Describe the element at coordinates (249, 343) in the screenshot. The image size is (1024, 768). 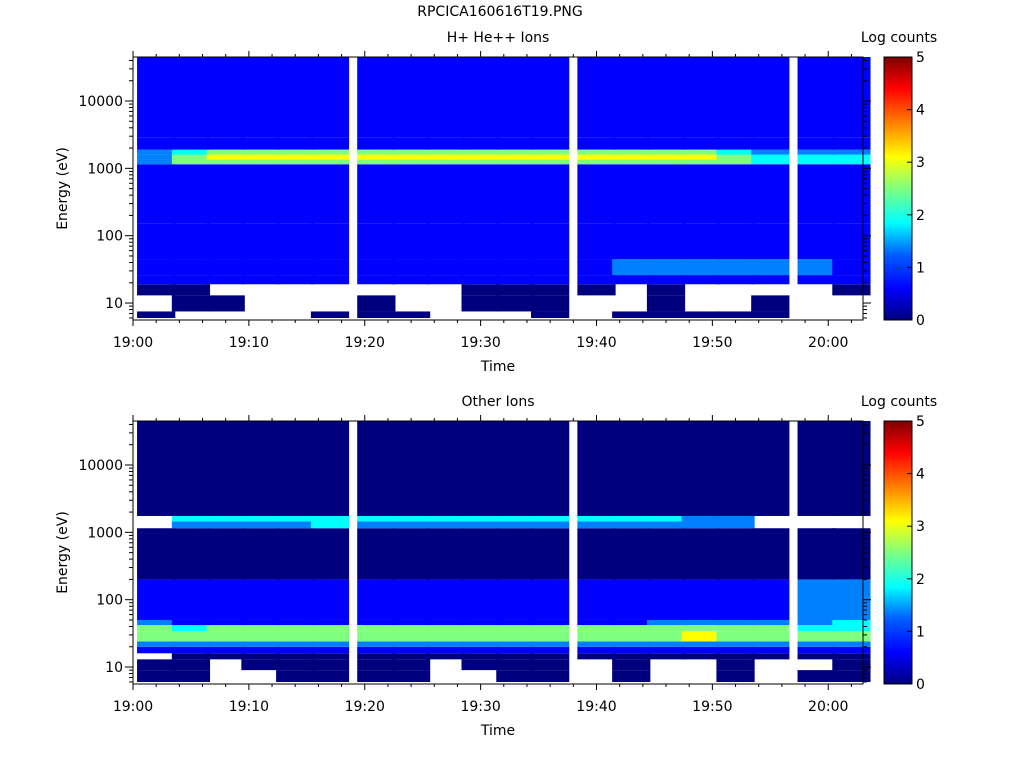
I see `x-tick-label: 19:10` at that location.